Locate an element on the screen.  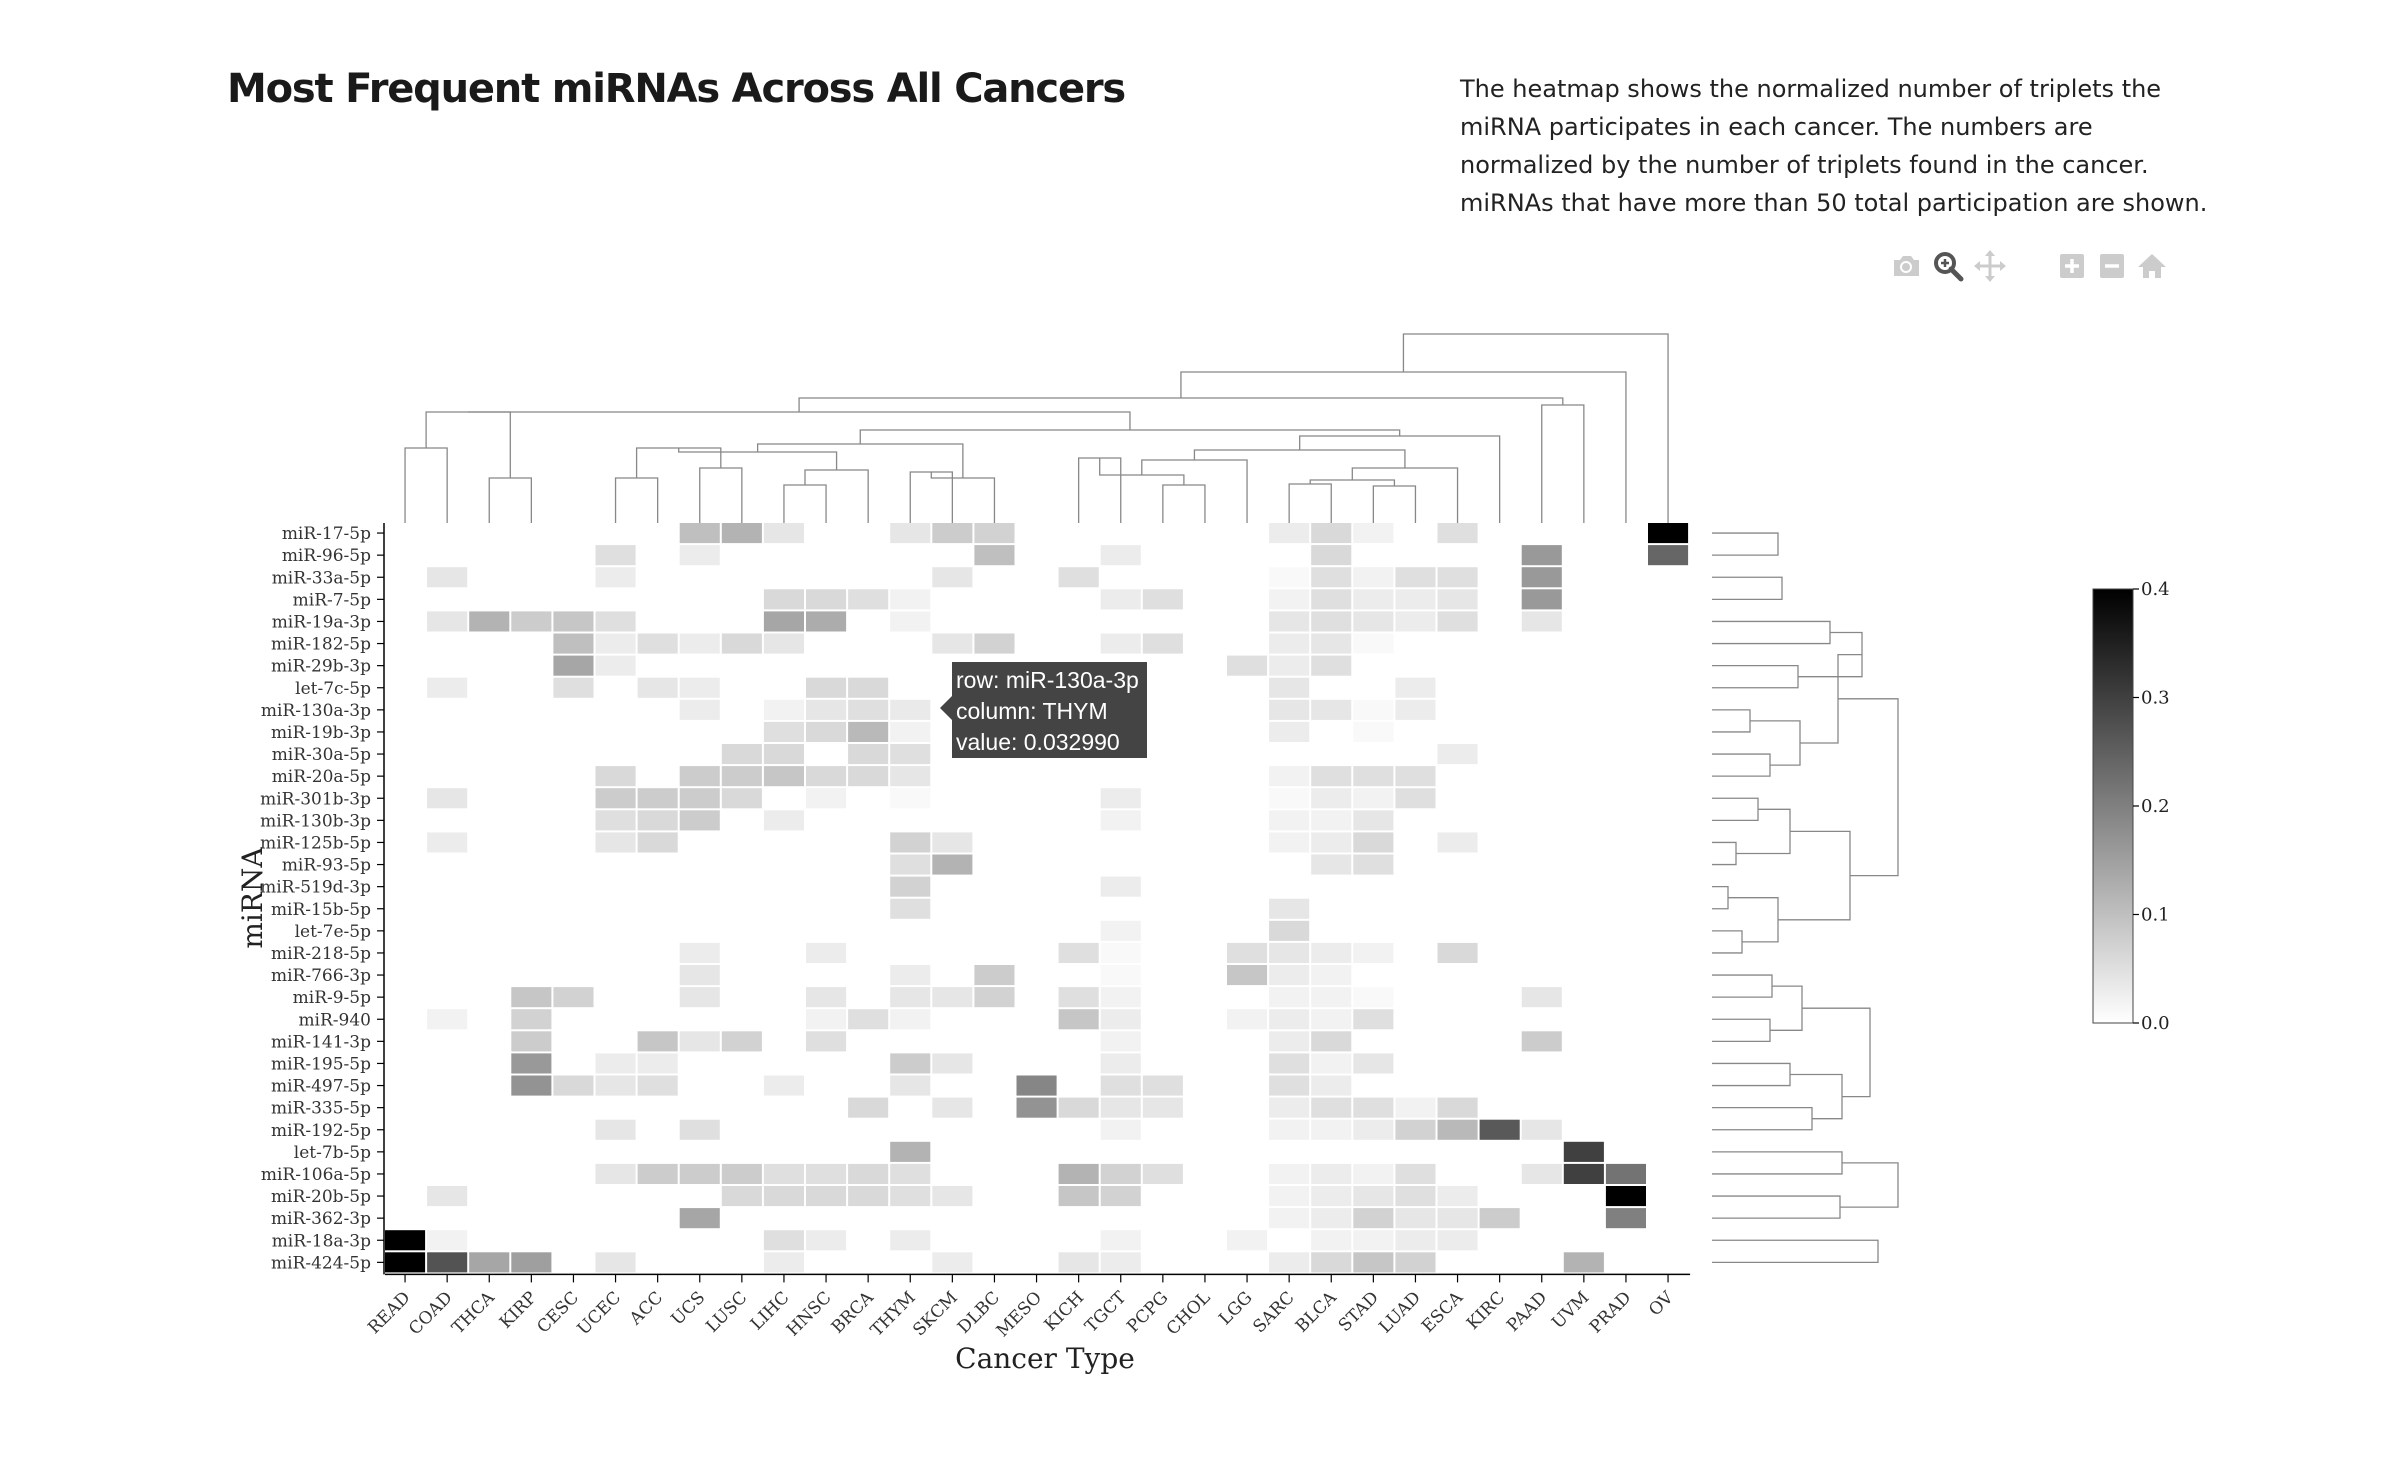
camera-icon is located at coordinates (1906, 266).